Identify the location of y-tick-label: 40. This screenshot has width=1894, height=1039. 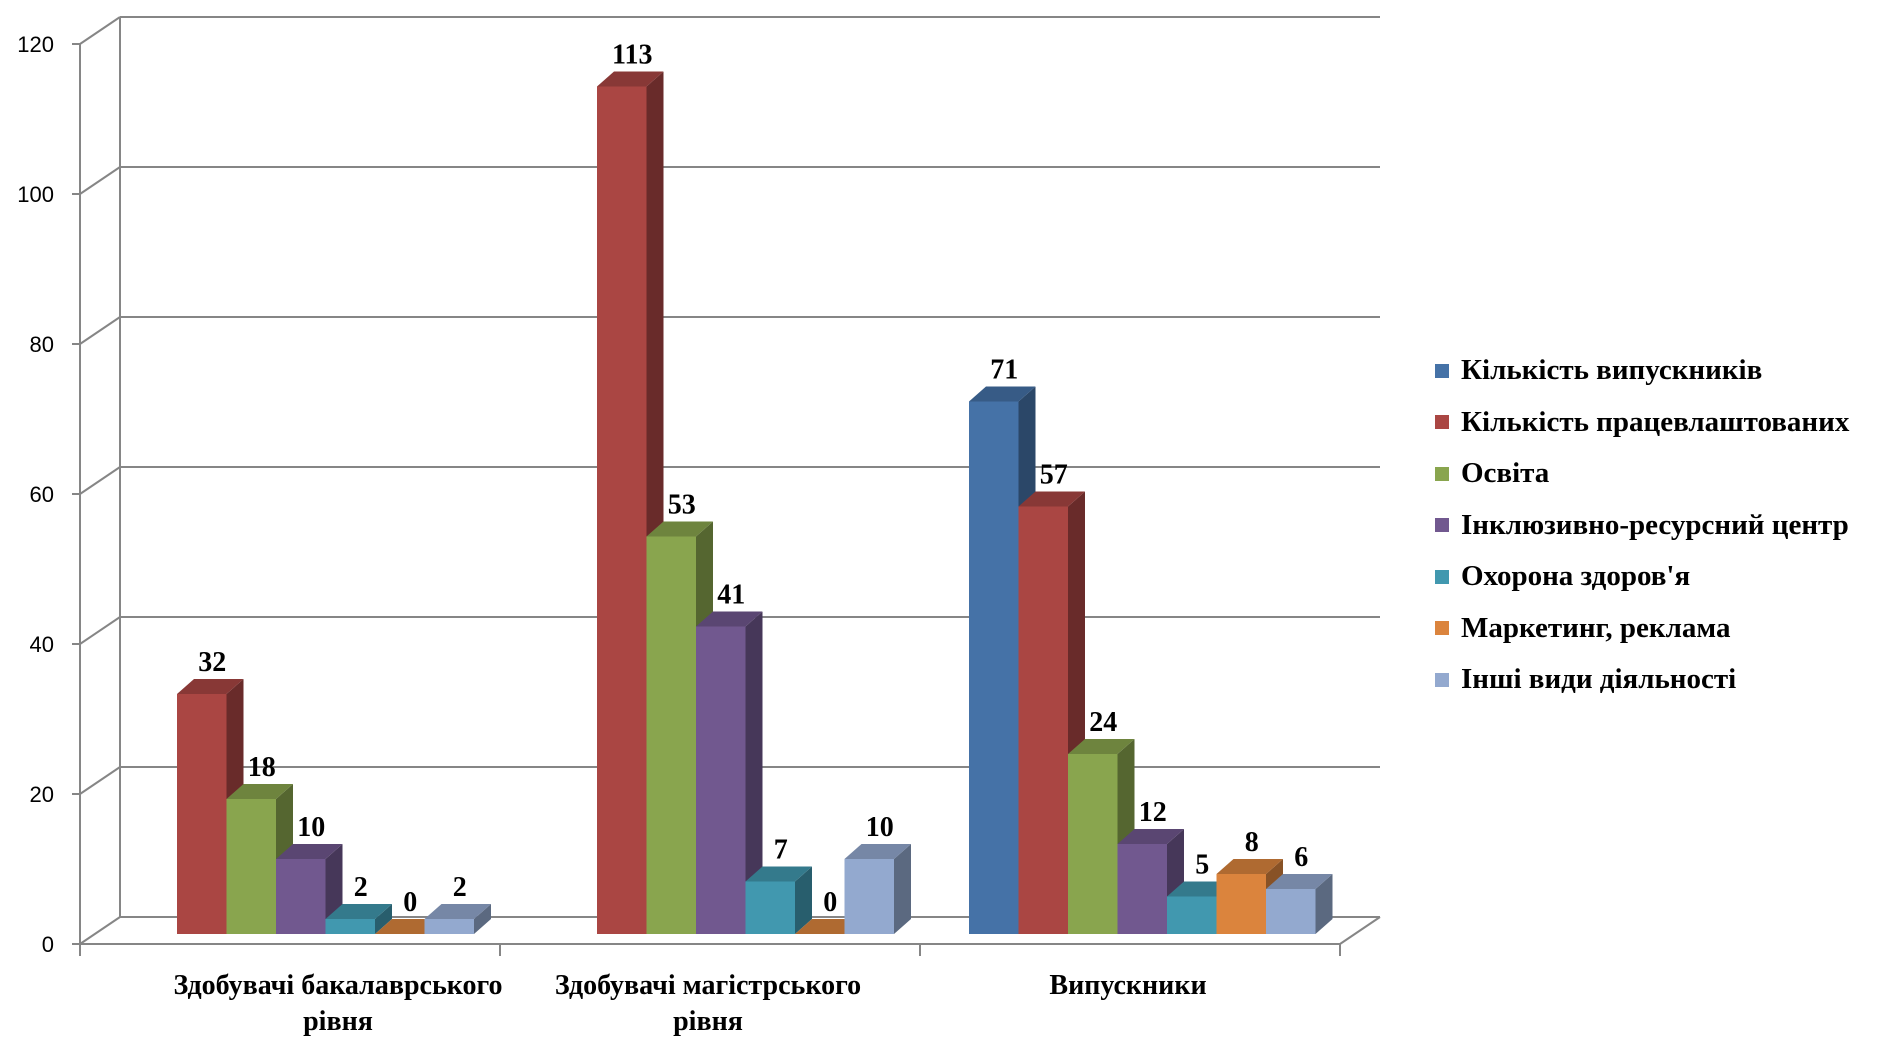
(42, 644).